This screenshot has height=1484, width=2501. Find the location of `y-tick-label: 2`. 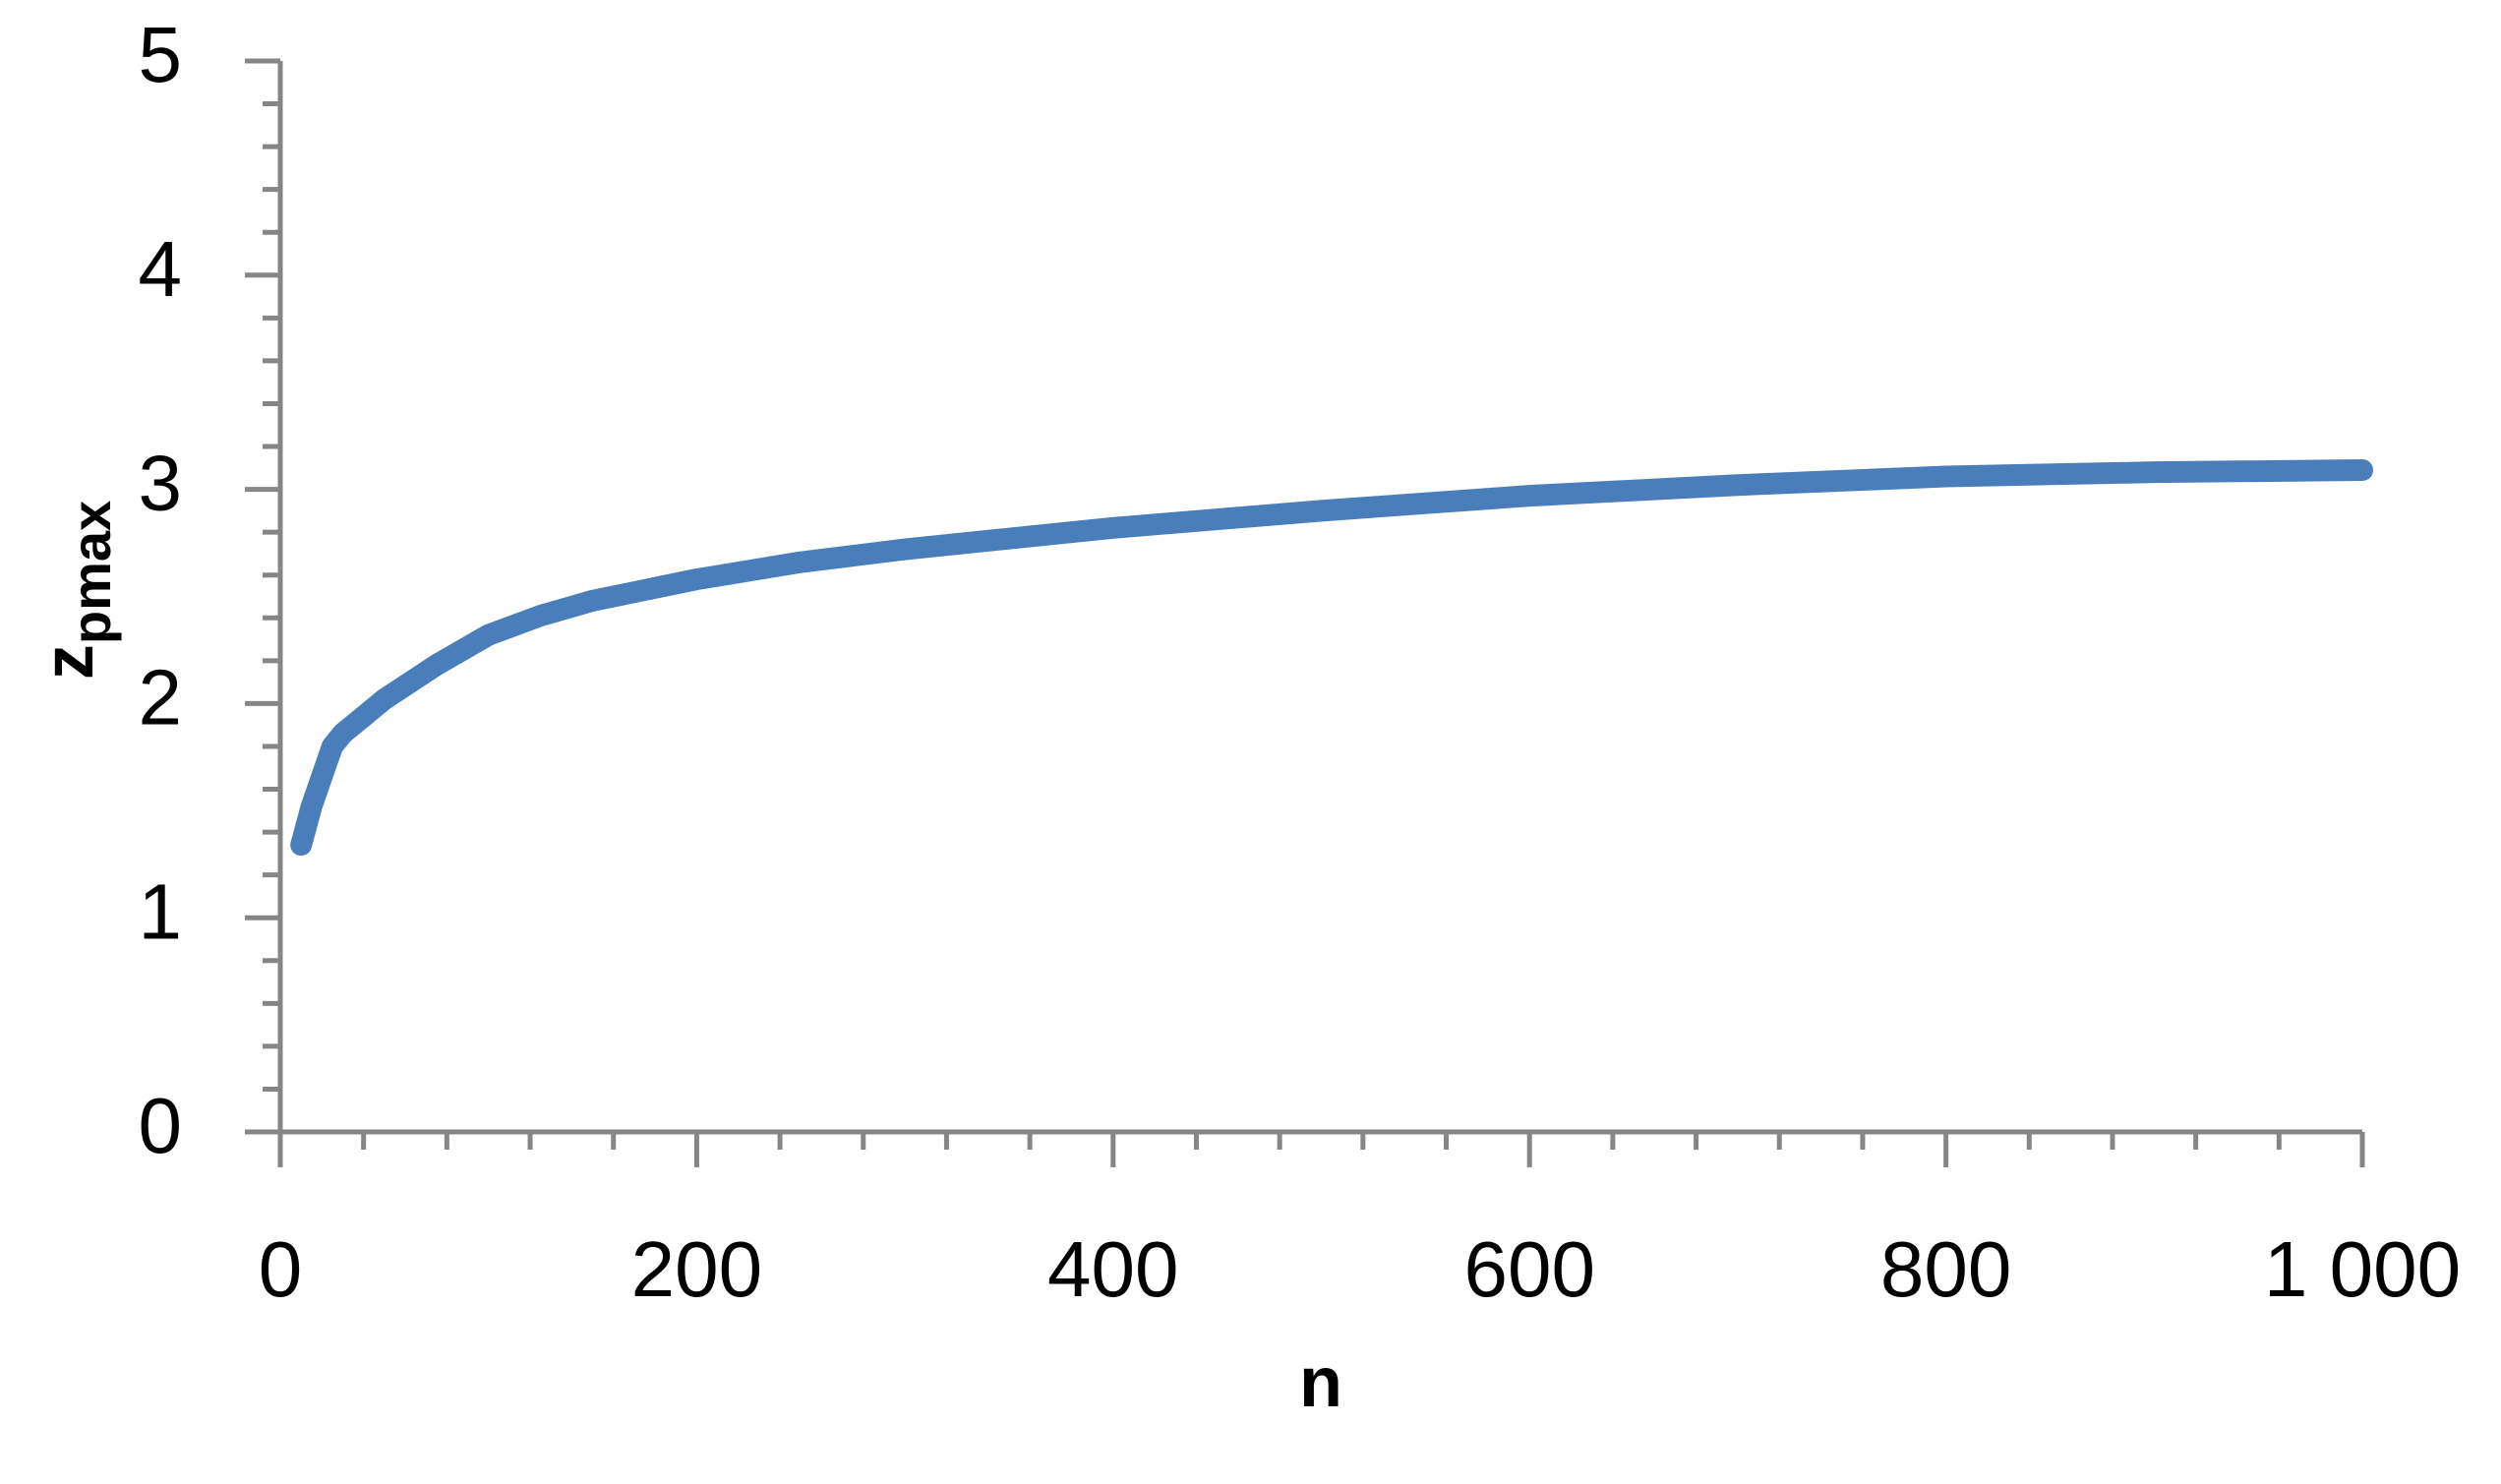

y-tick-label: 2 is located at coordinates (161, 698).